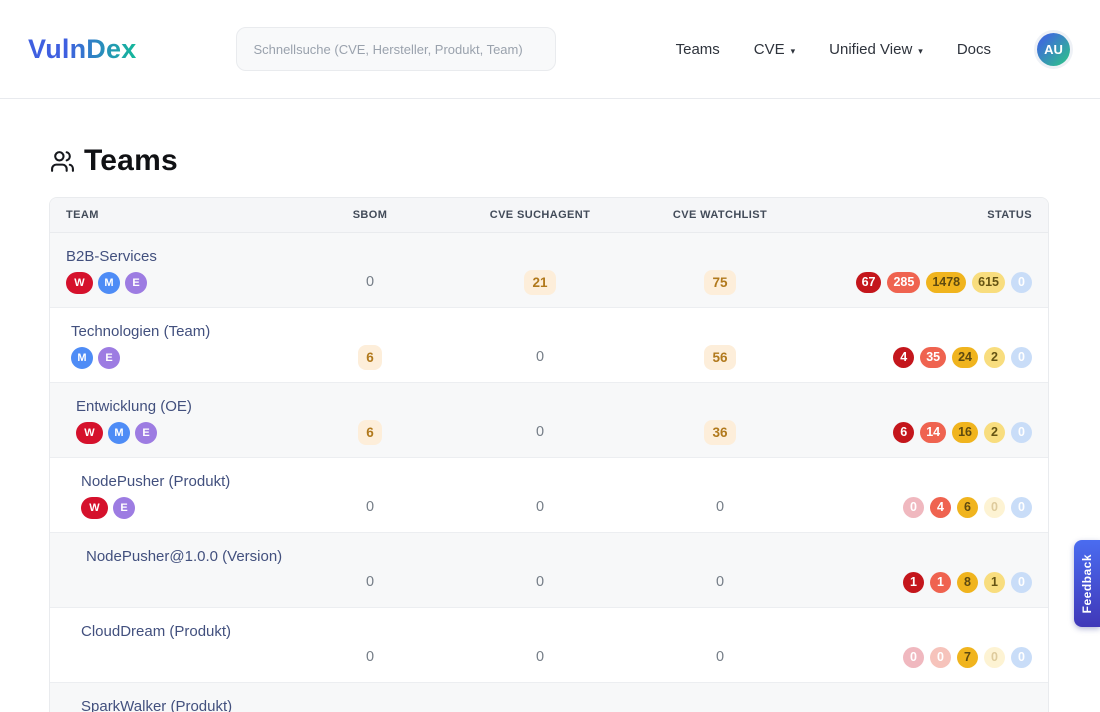 The height and width of the screenshot is (712, 1100). Describe the element at coordinates (184, 556) in the screenshot. I see `team-link: NodePusher@1.0.0 (Version)` at that location.